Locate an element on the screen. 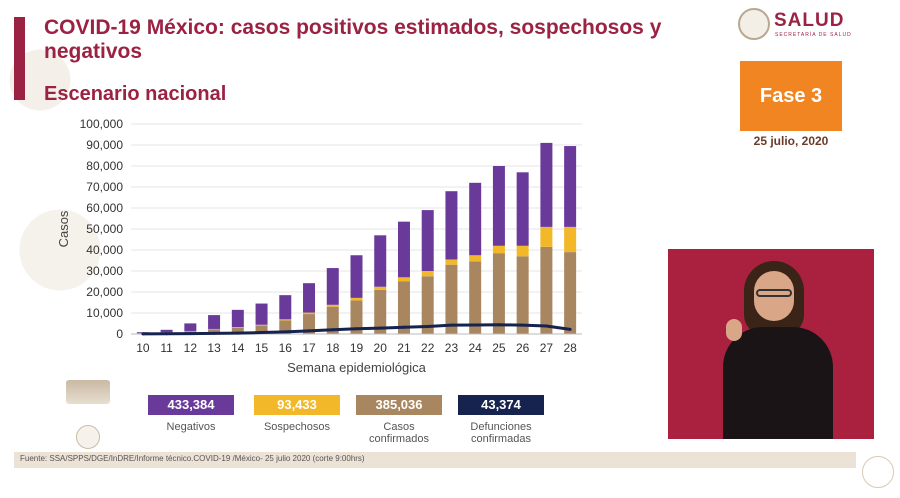  x-tick-label: 23 is located at coordinates (452, 348).